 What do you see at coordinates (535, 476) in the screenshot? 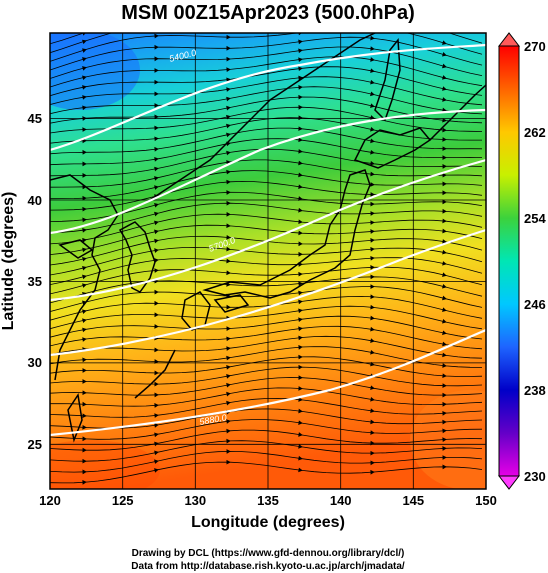
I see `colorbar-tick: 230` at bounding box center [535, 476].